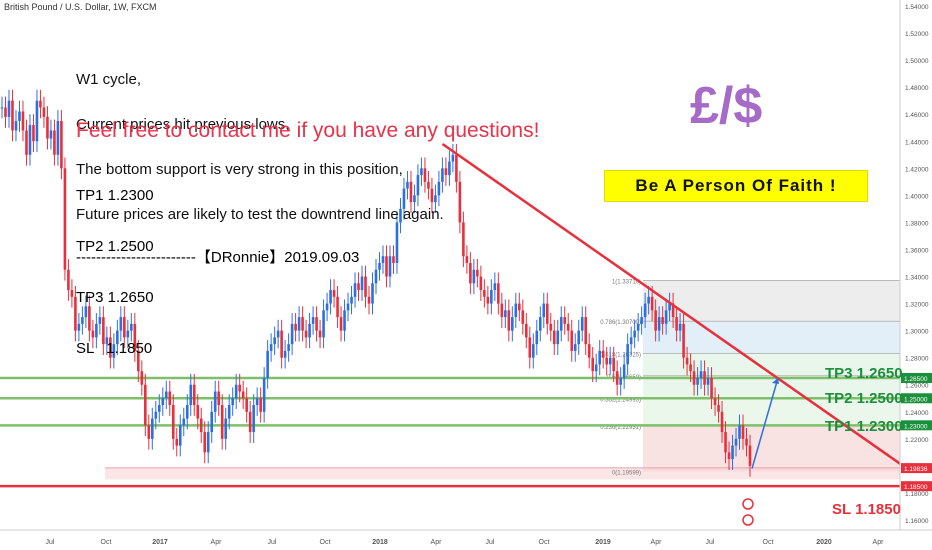 The width and height of the screenshot is (932, 550). Describe the element at coordinates (771, 337) in the screenshot. I see `fib-zone` at that location.